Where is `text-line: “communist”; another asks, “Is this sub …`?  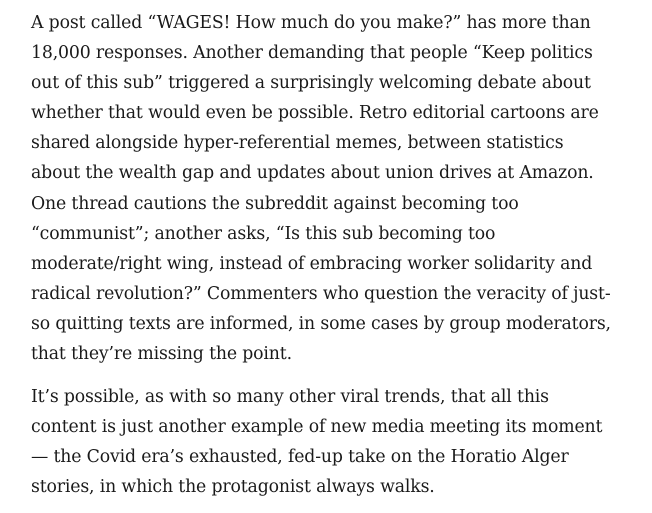 text-line: “communist”; another asks, “Is this sub … is located at coordinates (263, 233).